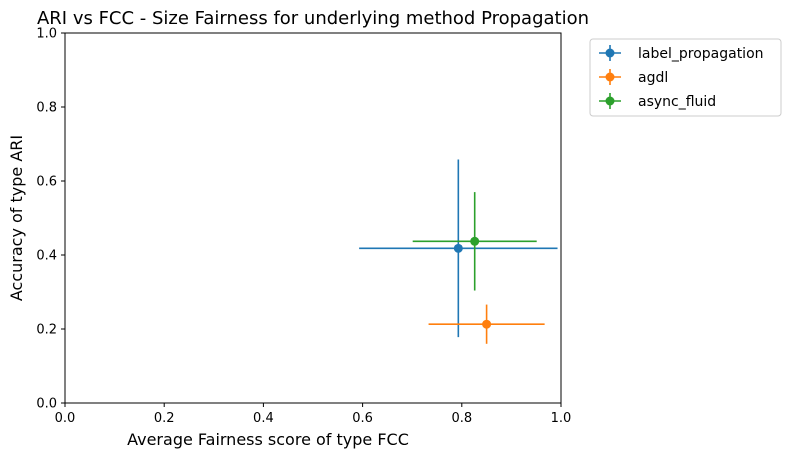 The image size is (791, 460). Describe the element at coordinates (561, 418) in the screenshot. I see `x-tick-label: 1.0` at that location.